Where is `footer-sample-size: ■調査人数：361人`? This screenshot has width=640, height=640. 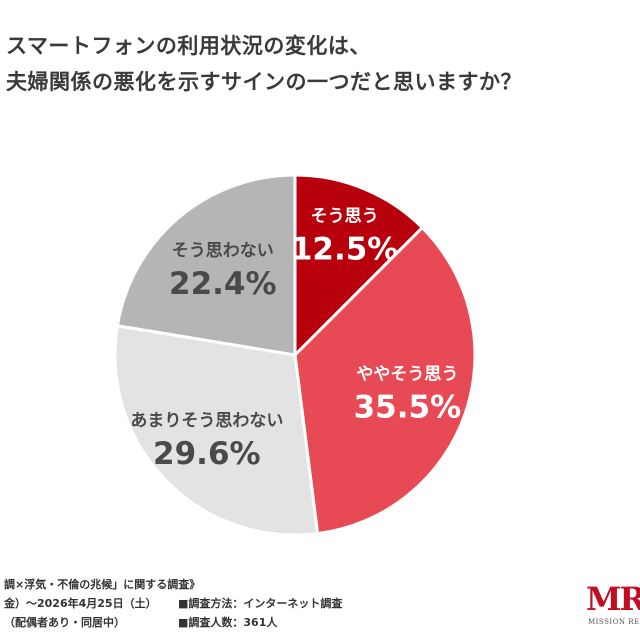 footer-sample-size: ■調査人数：361人 is located at coordinates (228, 622).